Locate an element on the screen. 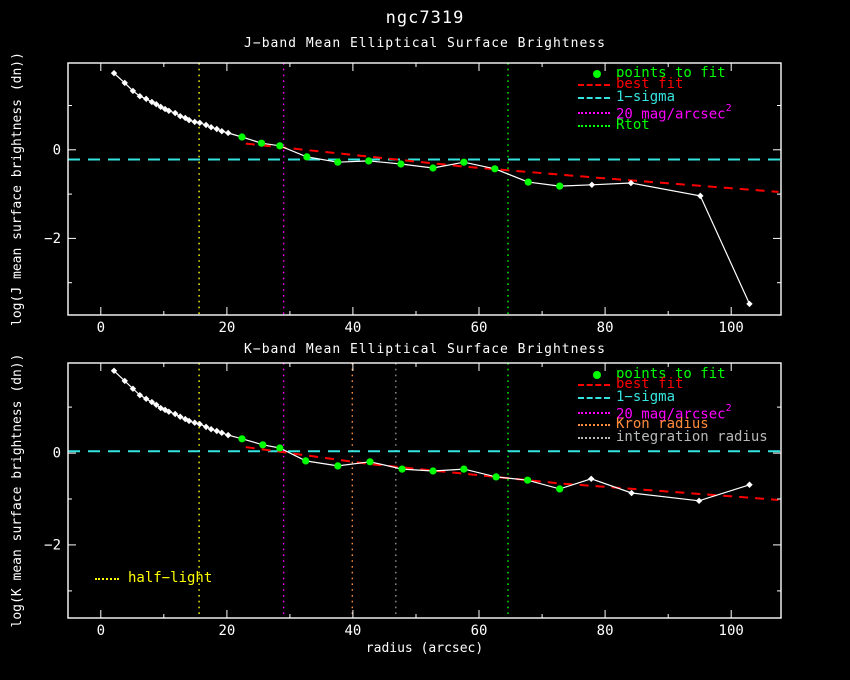 Image resolution: width=850 pixels, height=680 pixels. j-band-legend-20-mag-arcsec: 20 mag/arcsec2 is located at coordinates (655, 113).